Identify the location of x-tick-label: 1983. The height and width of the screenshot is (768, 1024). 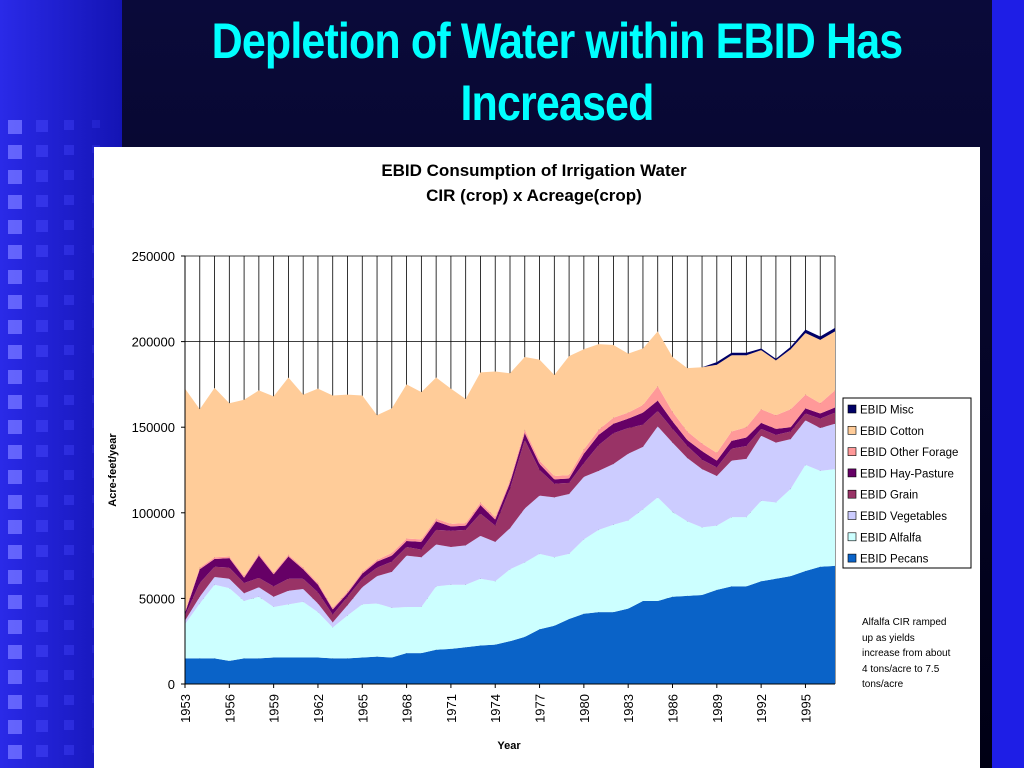
(628, 708).